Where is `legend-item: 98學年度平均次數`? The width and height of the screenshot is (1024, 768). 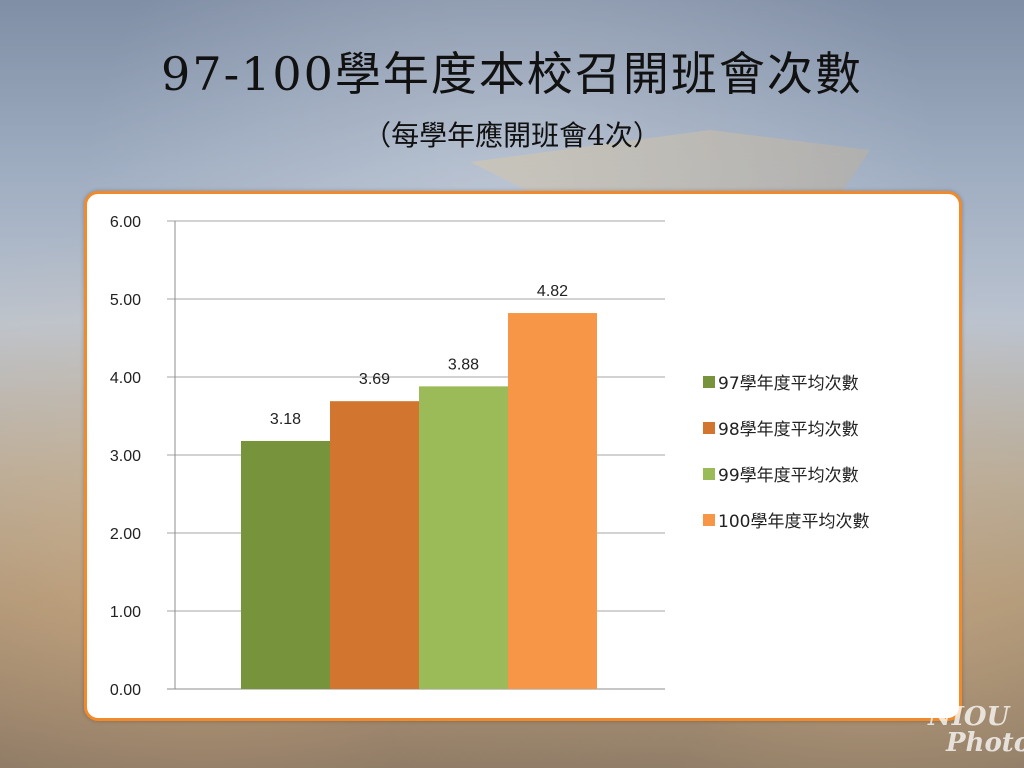
legend-item: 98學年度平均次數 is located at coordinates (786, 428).